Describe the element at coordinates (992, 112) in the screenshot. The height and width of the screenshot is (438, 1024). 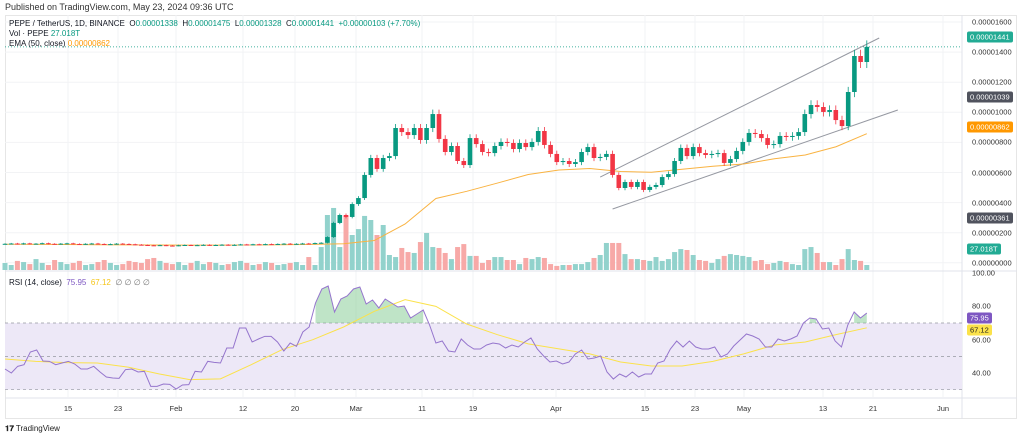
I see `price-tick: 0.00001000` at that location.